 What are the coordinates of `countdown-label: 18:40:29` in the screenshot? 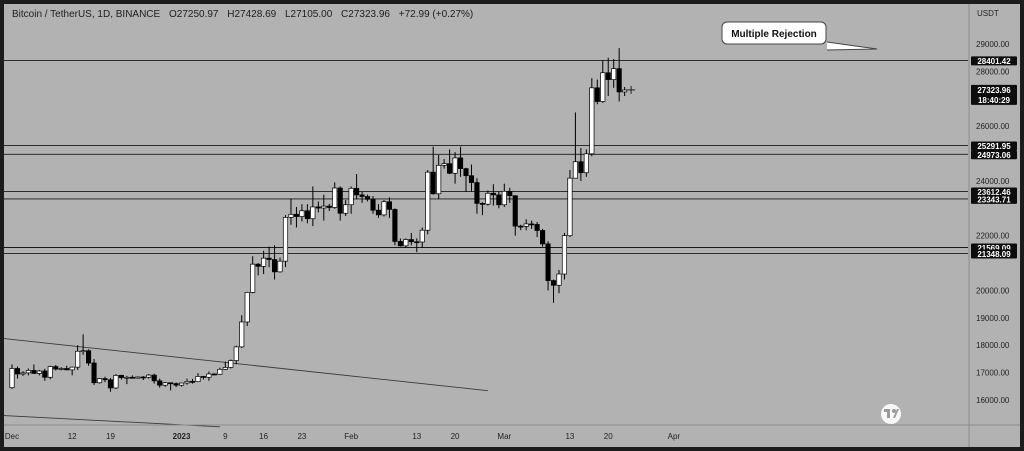 It's located at (994, 100).